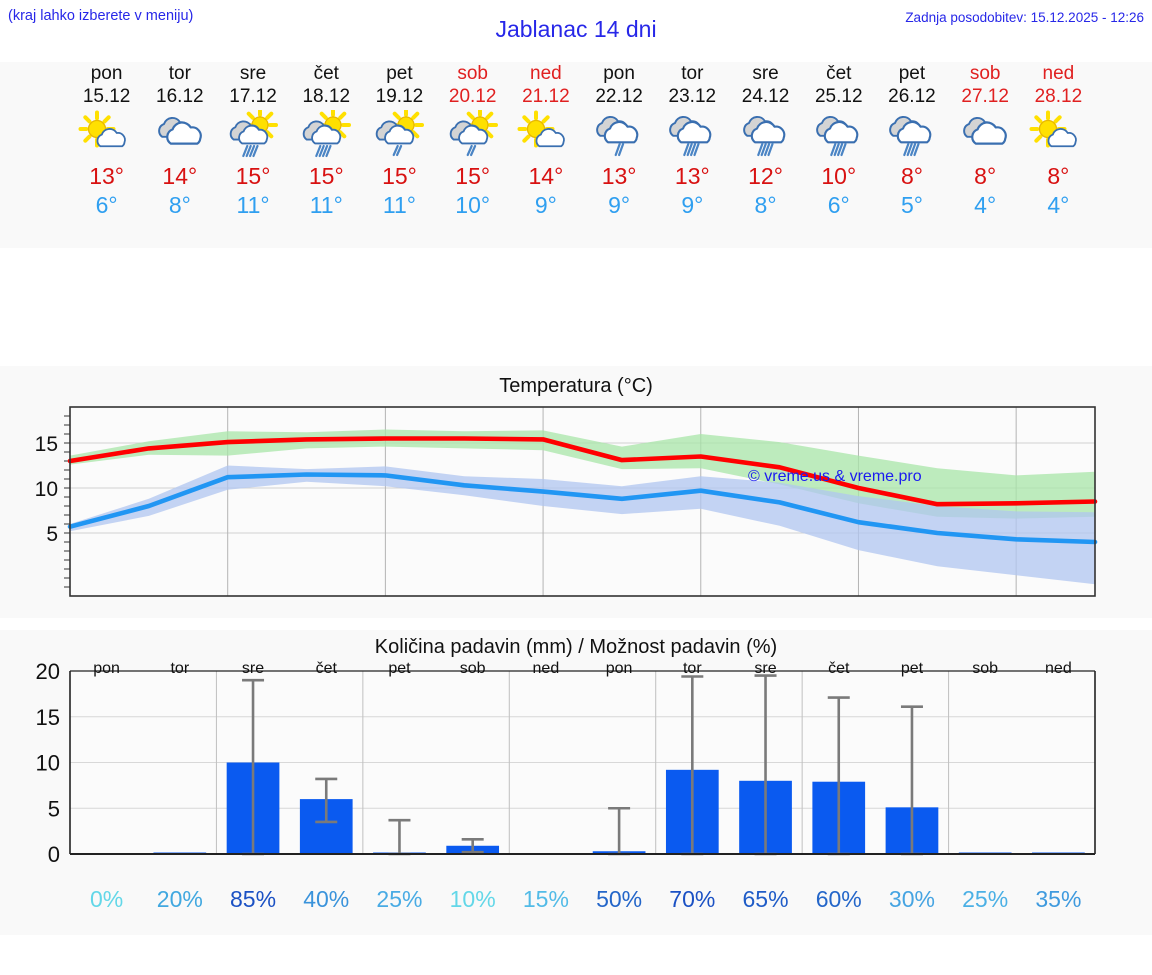 This screenshot has width=1152, height=975. I want to click on precipitation-probability: 70%, so click(692, 899).